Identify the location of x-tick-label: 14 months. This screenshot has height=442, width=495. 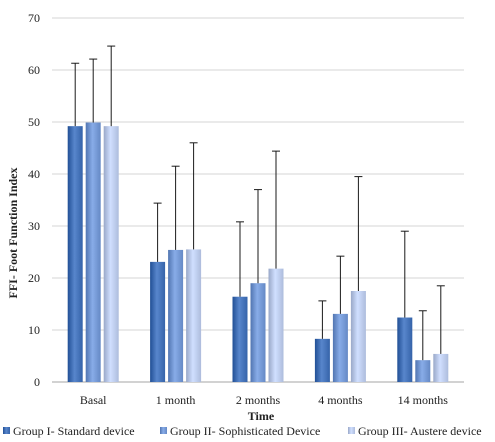
(423, 400).